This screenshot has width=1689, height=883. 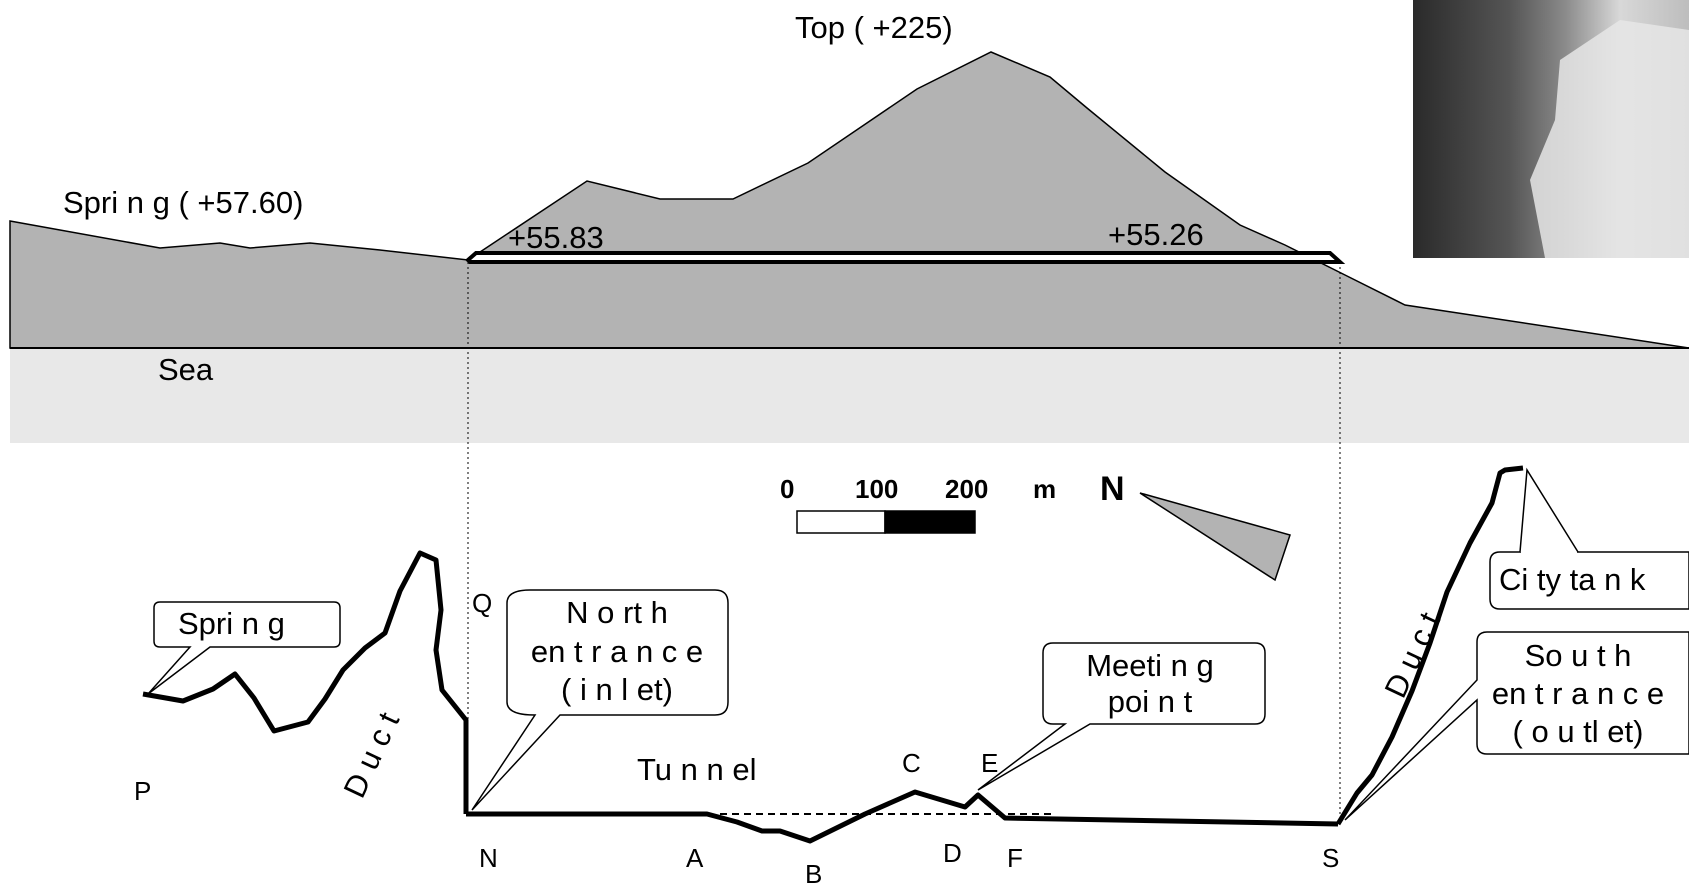 What do you see at coordinates (930, 522) in the screenshot?
I see `scale-bar-black` at bounding box center [930, 522].